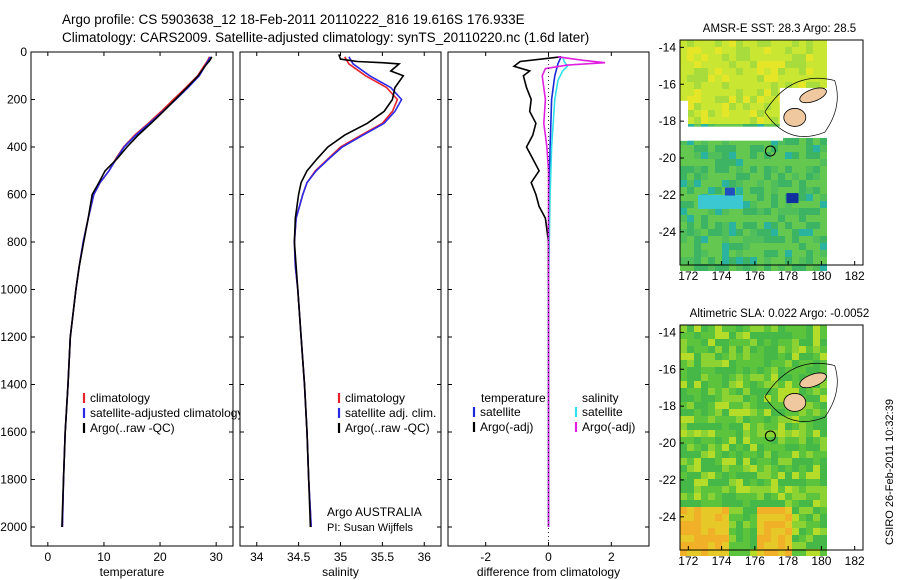 Image resolution: width=900 pixels, height=580 pixels. What do you see at coordinates (608, 427) in the screenshot?
I see `diff-legend-sal-argo-label: Argo(-adj)` at bounding box center [608, 427].